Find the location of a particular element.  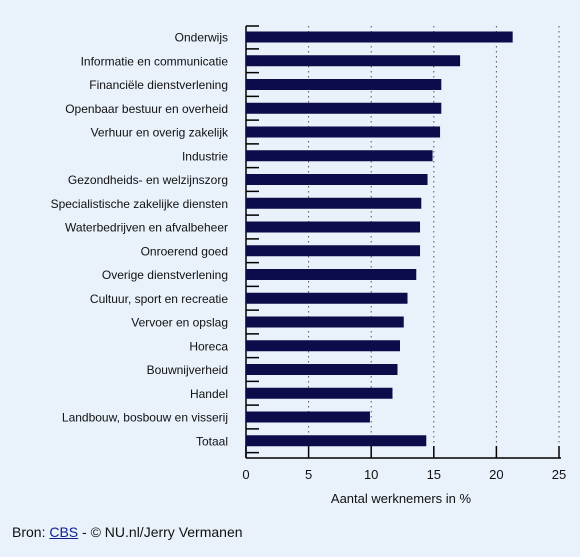

x-axis-title: Aantal werknemers in % is located at coordinates (401, 498).